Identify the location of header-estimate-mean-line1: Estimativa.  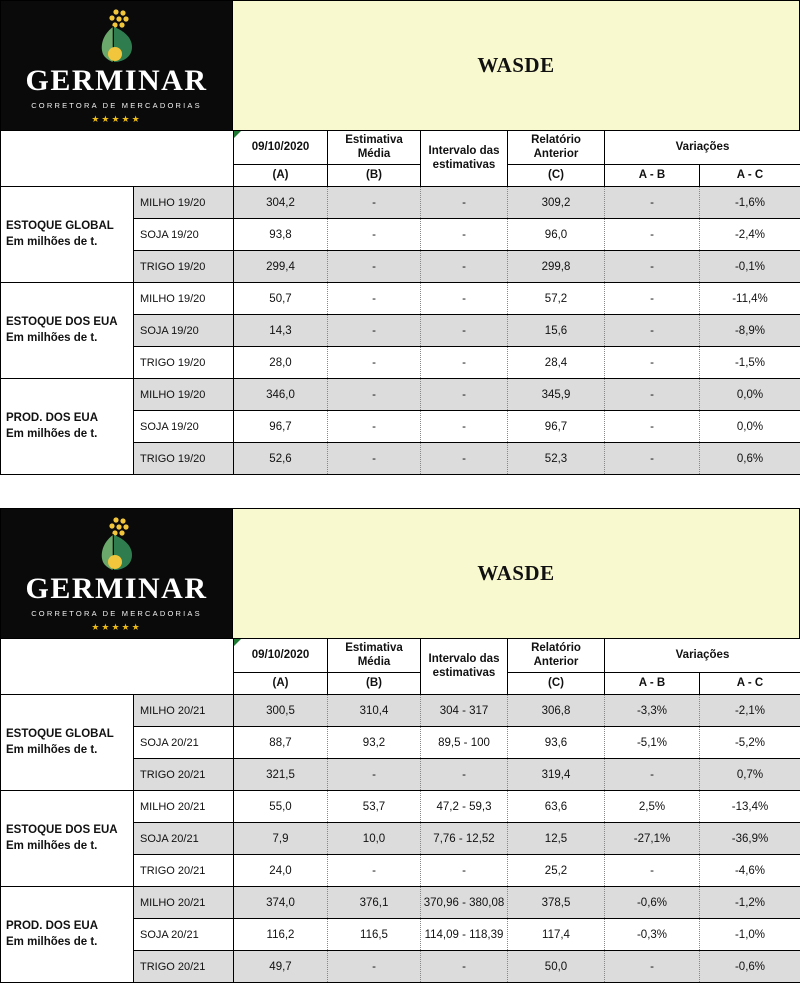
(374, 140).